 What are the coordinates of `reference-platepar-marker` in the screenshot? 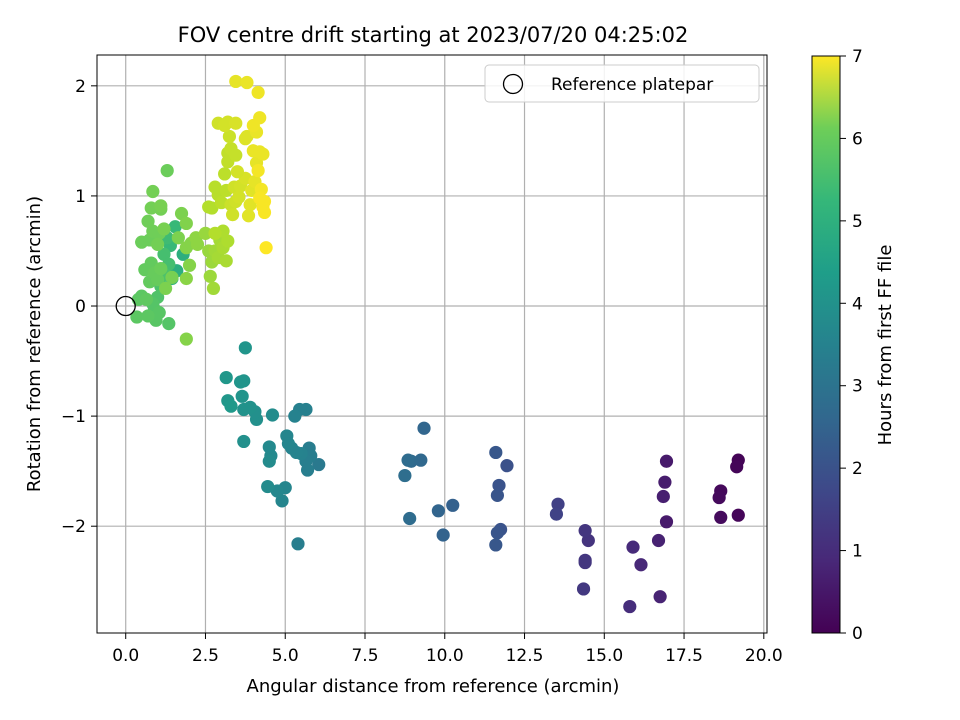 It's located at (125, 306).